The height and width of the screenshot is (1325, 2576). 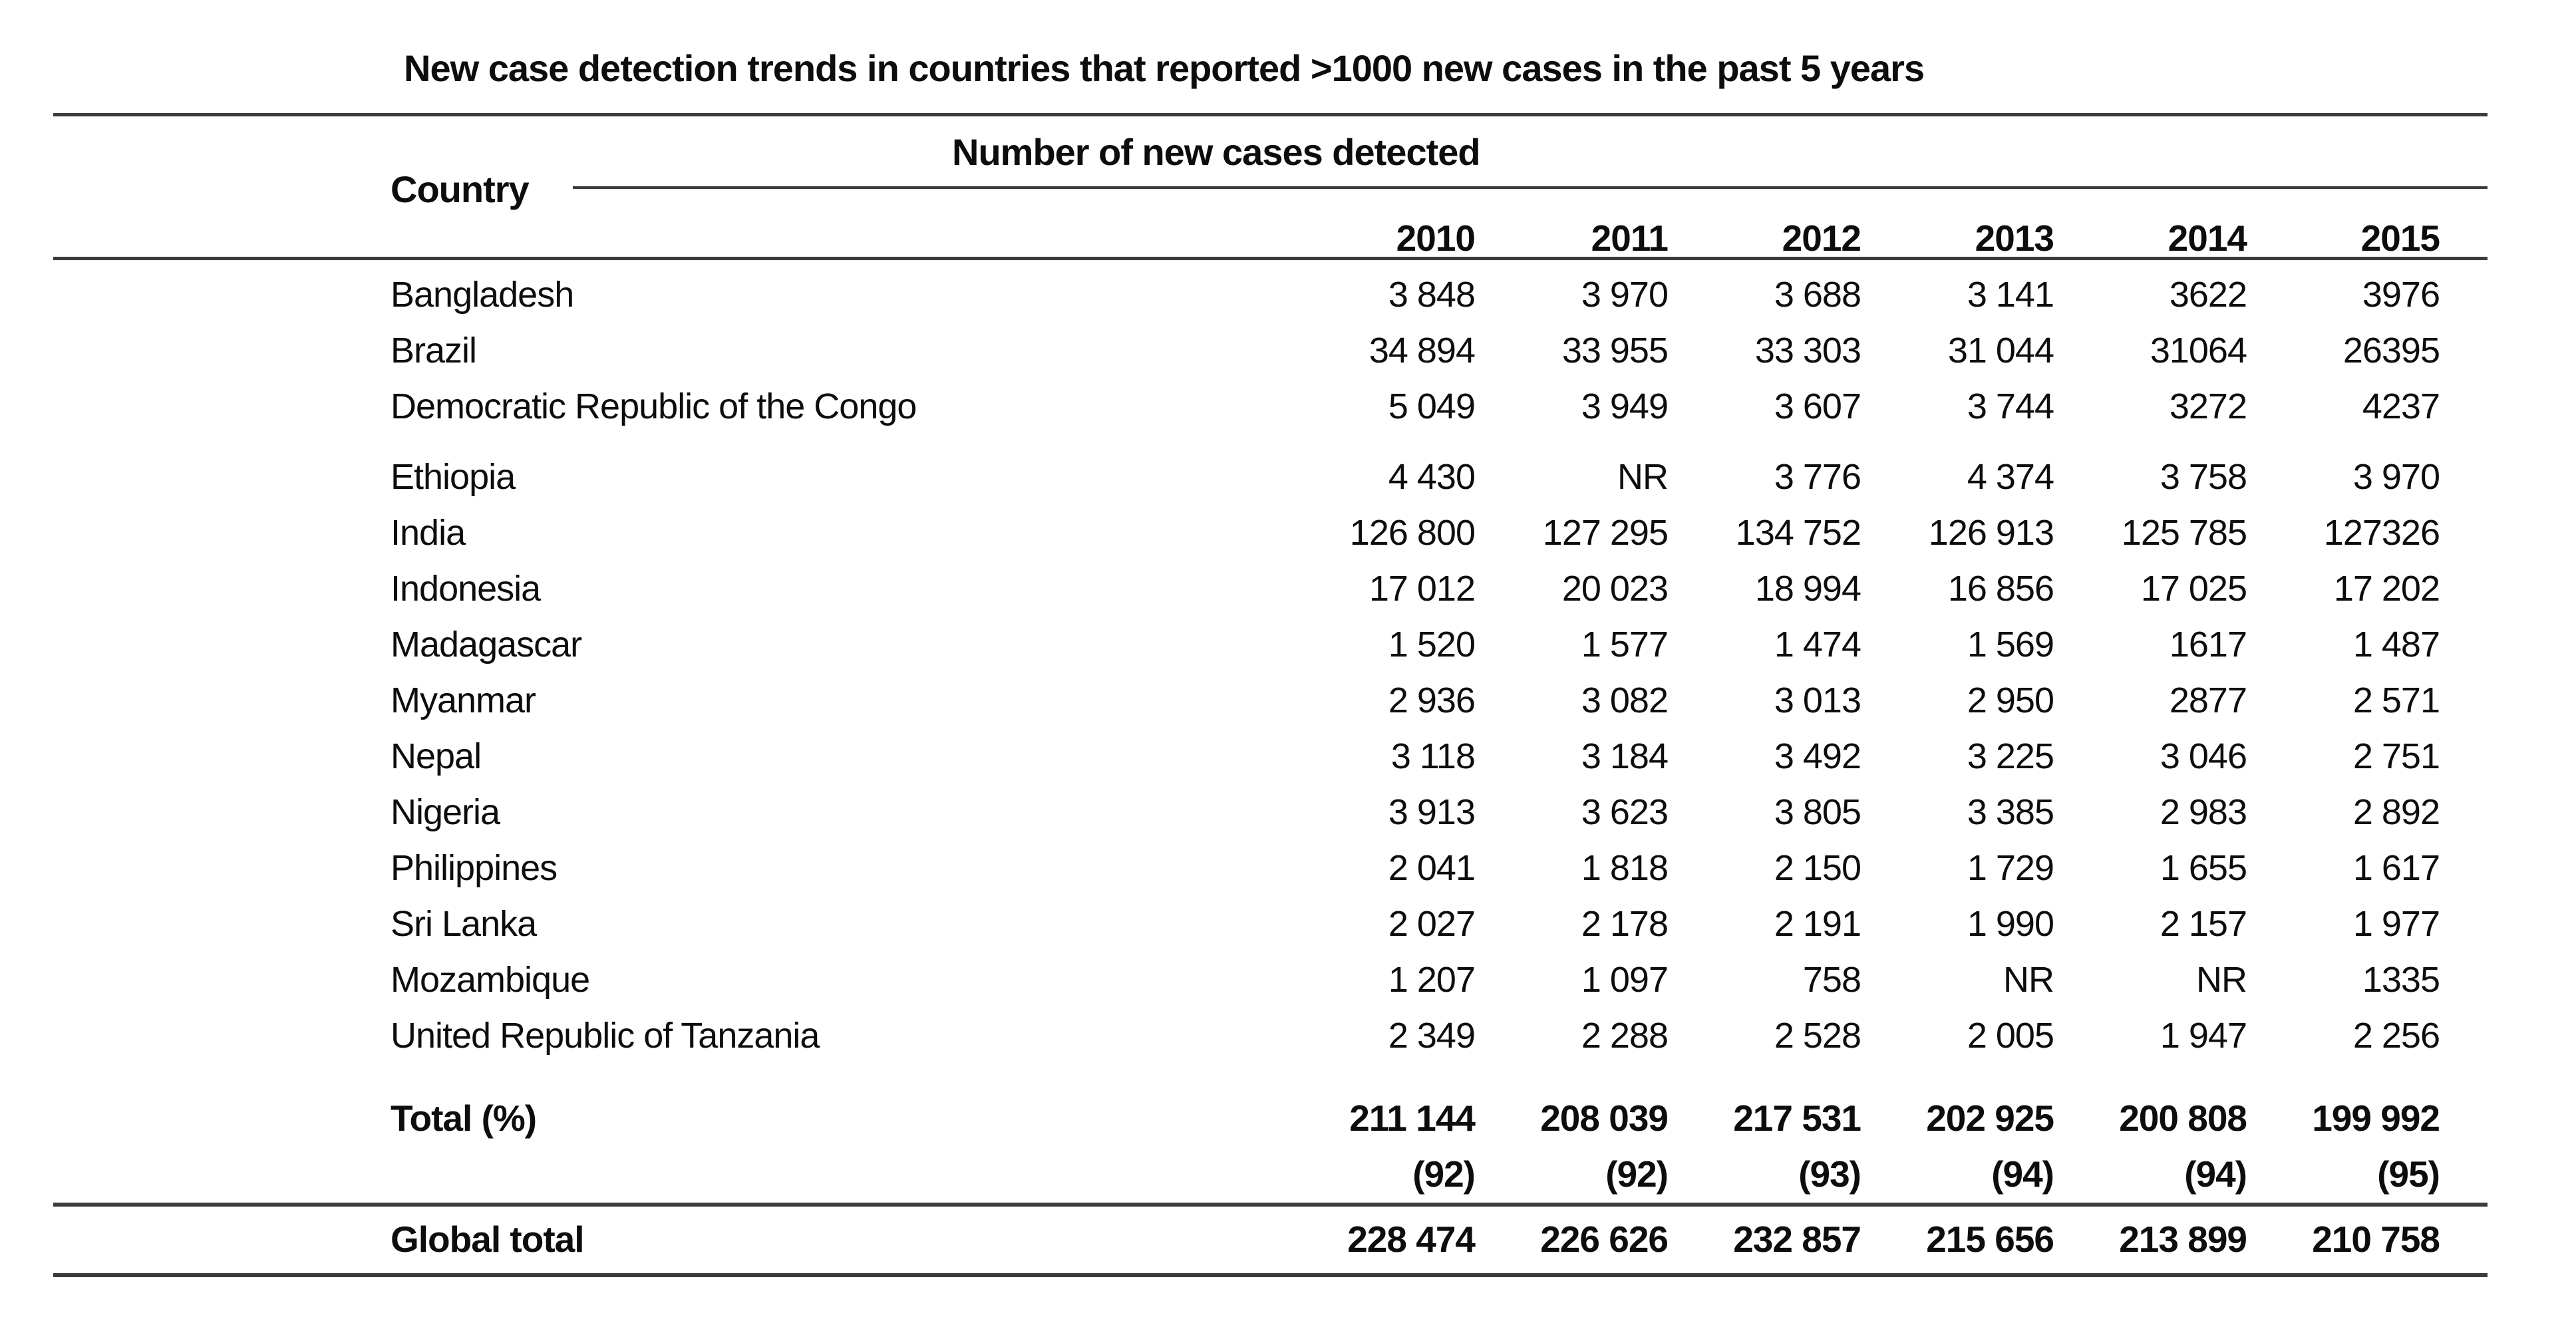 I want to click on total-value-cell: 200 808, so click(x=2183, y=1118).